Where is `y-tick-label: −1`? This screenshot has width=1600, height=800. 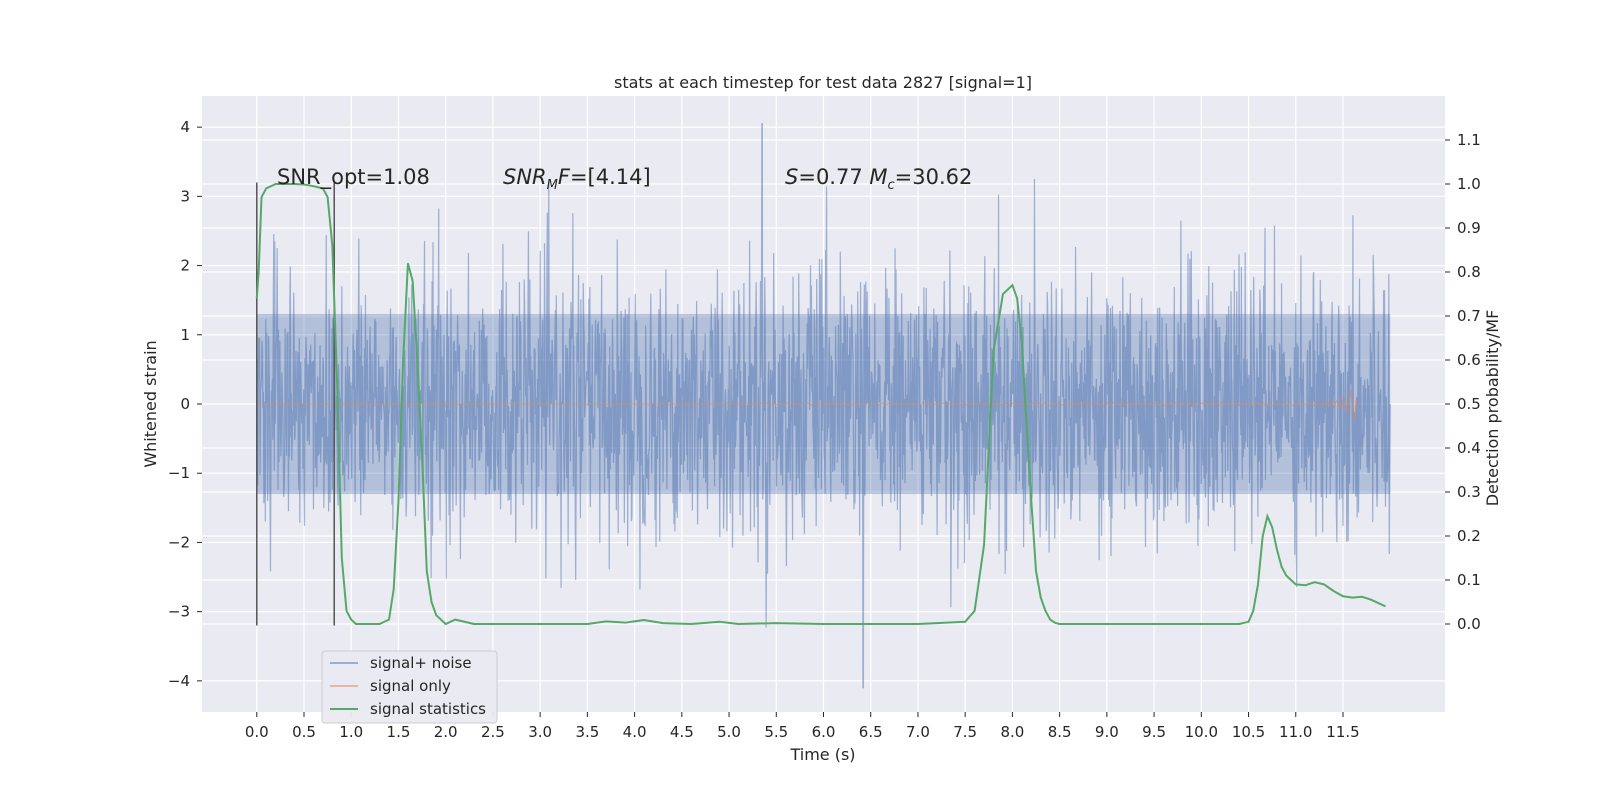
y-tick-label: −1 is located at coordinates (179, 473).